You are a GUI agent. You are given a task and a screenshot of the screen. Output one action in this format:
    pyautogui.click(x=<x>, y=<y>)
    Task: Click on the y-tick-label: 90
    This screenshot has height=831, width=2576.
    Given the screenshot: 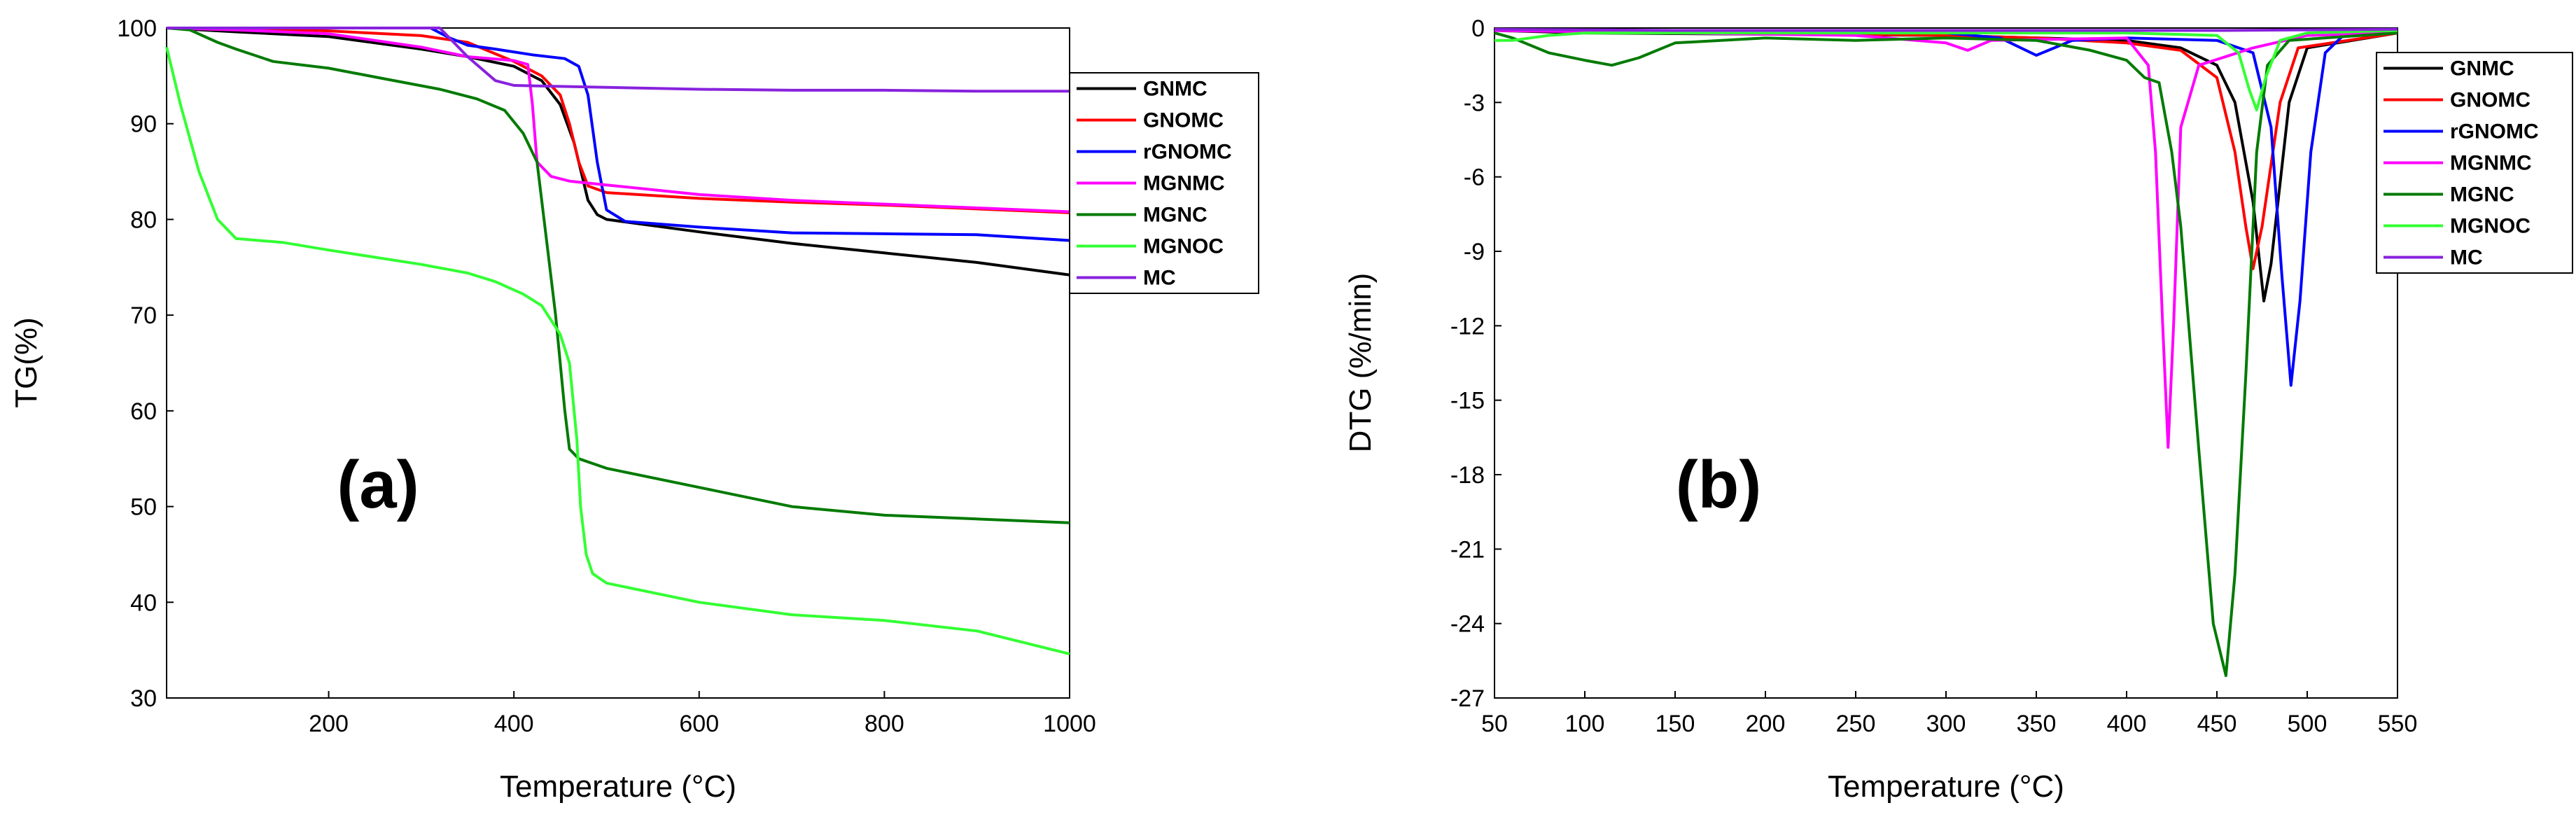 What is the action you would take?
    pyautogui.click(x=143, y=124)
    